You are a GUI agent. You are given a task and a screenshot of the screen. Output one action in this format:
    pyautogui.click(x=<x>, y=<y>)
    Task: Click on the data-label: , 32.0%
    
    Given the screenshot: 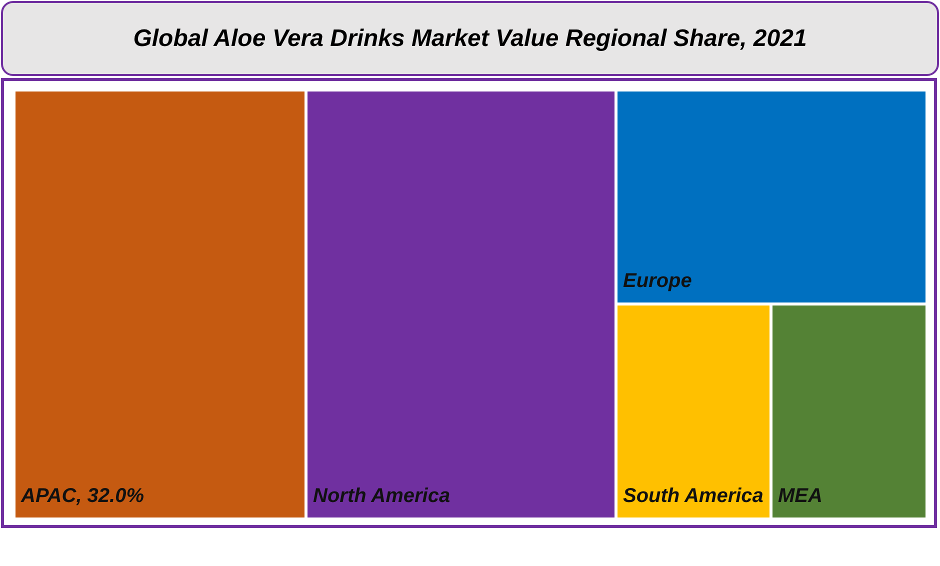 What is the action you would take?
    pyautogui.click(x=109, y=496)
    